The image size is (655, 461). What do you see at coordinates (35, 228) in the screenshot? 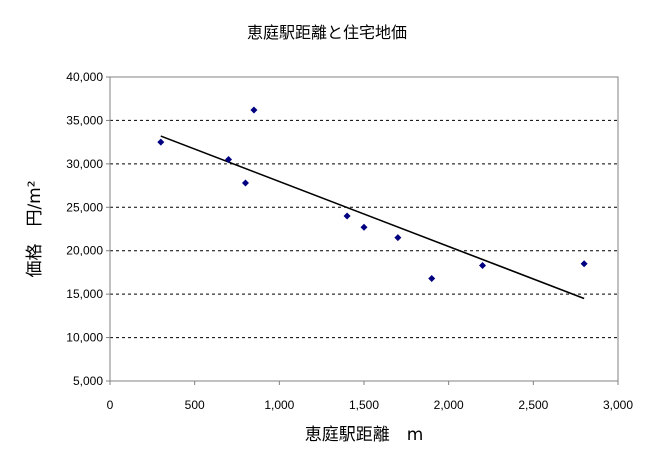
I see `y-axis-title: 価格 円/m²` at bounding box center [35, 228].